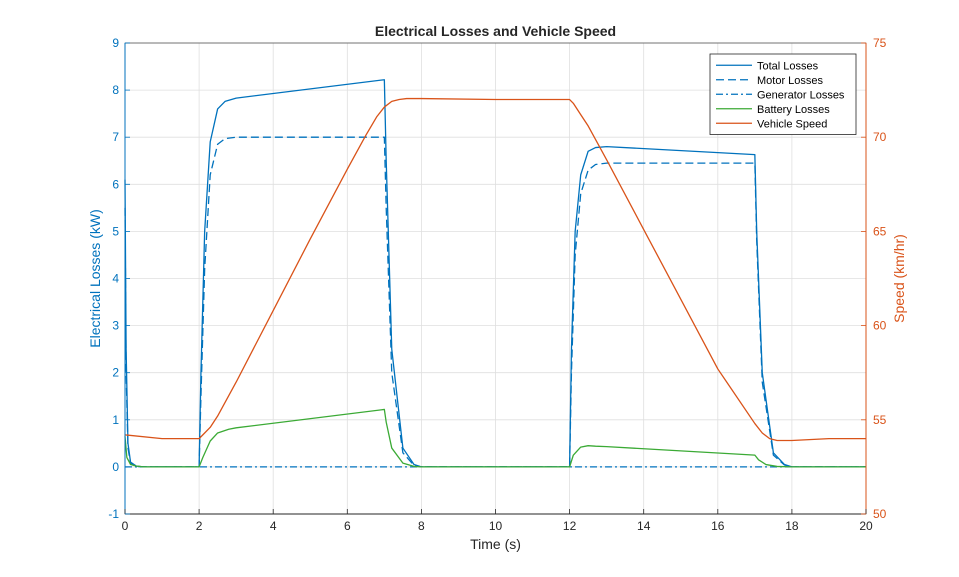 The height and width of the screenshot is (577, 959). Describe the element at coordinates (792, 124) in the screenshot. I see `legend-label-vehicle-speed: Vehicle Speed` at that location.